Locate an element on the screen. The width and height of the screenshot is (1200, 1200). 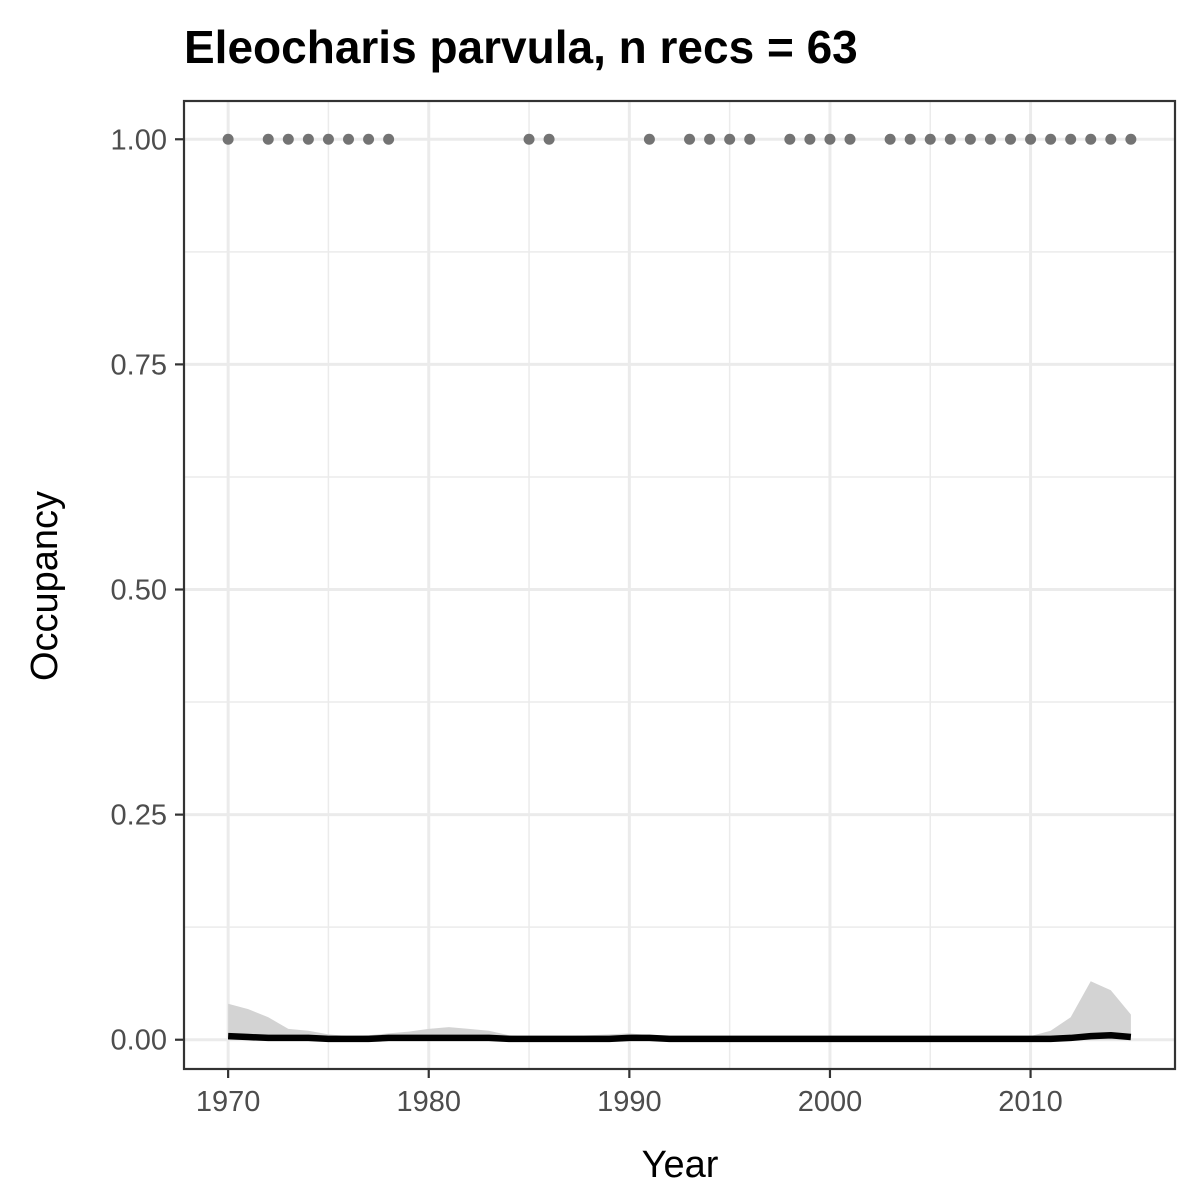
y-tick-label: 0.50 is located at coordinates (139, 591).